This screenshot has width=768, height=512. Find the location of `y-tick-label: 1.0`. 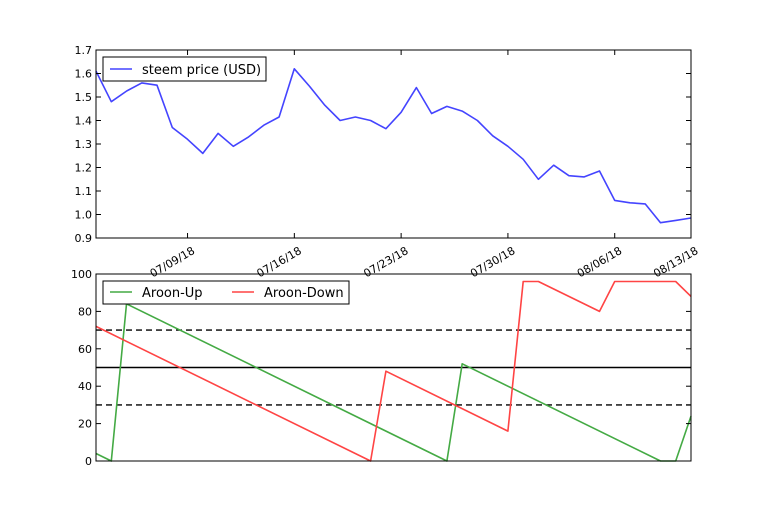

y-tick-label: 1.0 is located at coordinates (84, 215).